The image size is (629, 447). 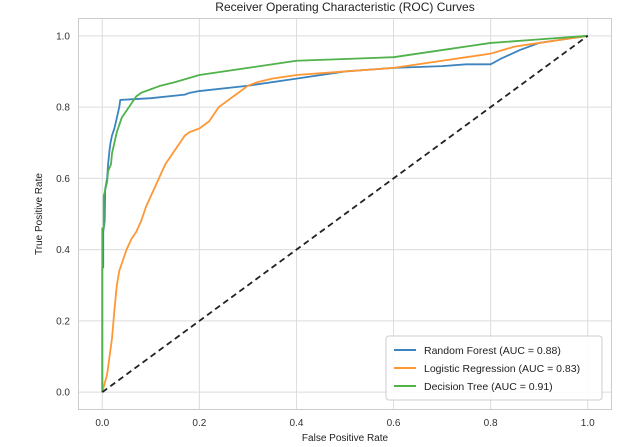 What do you see at coordinates (63, 36) in the screenshot?
I see `y-tick-label: 1.0` at bounding box center [63, 36].